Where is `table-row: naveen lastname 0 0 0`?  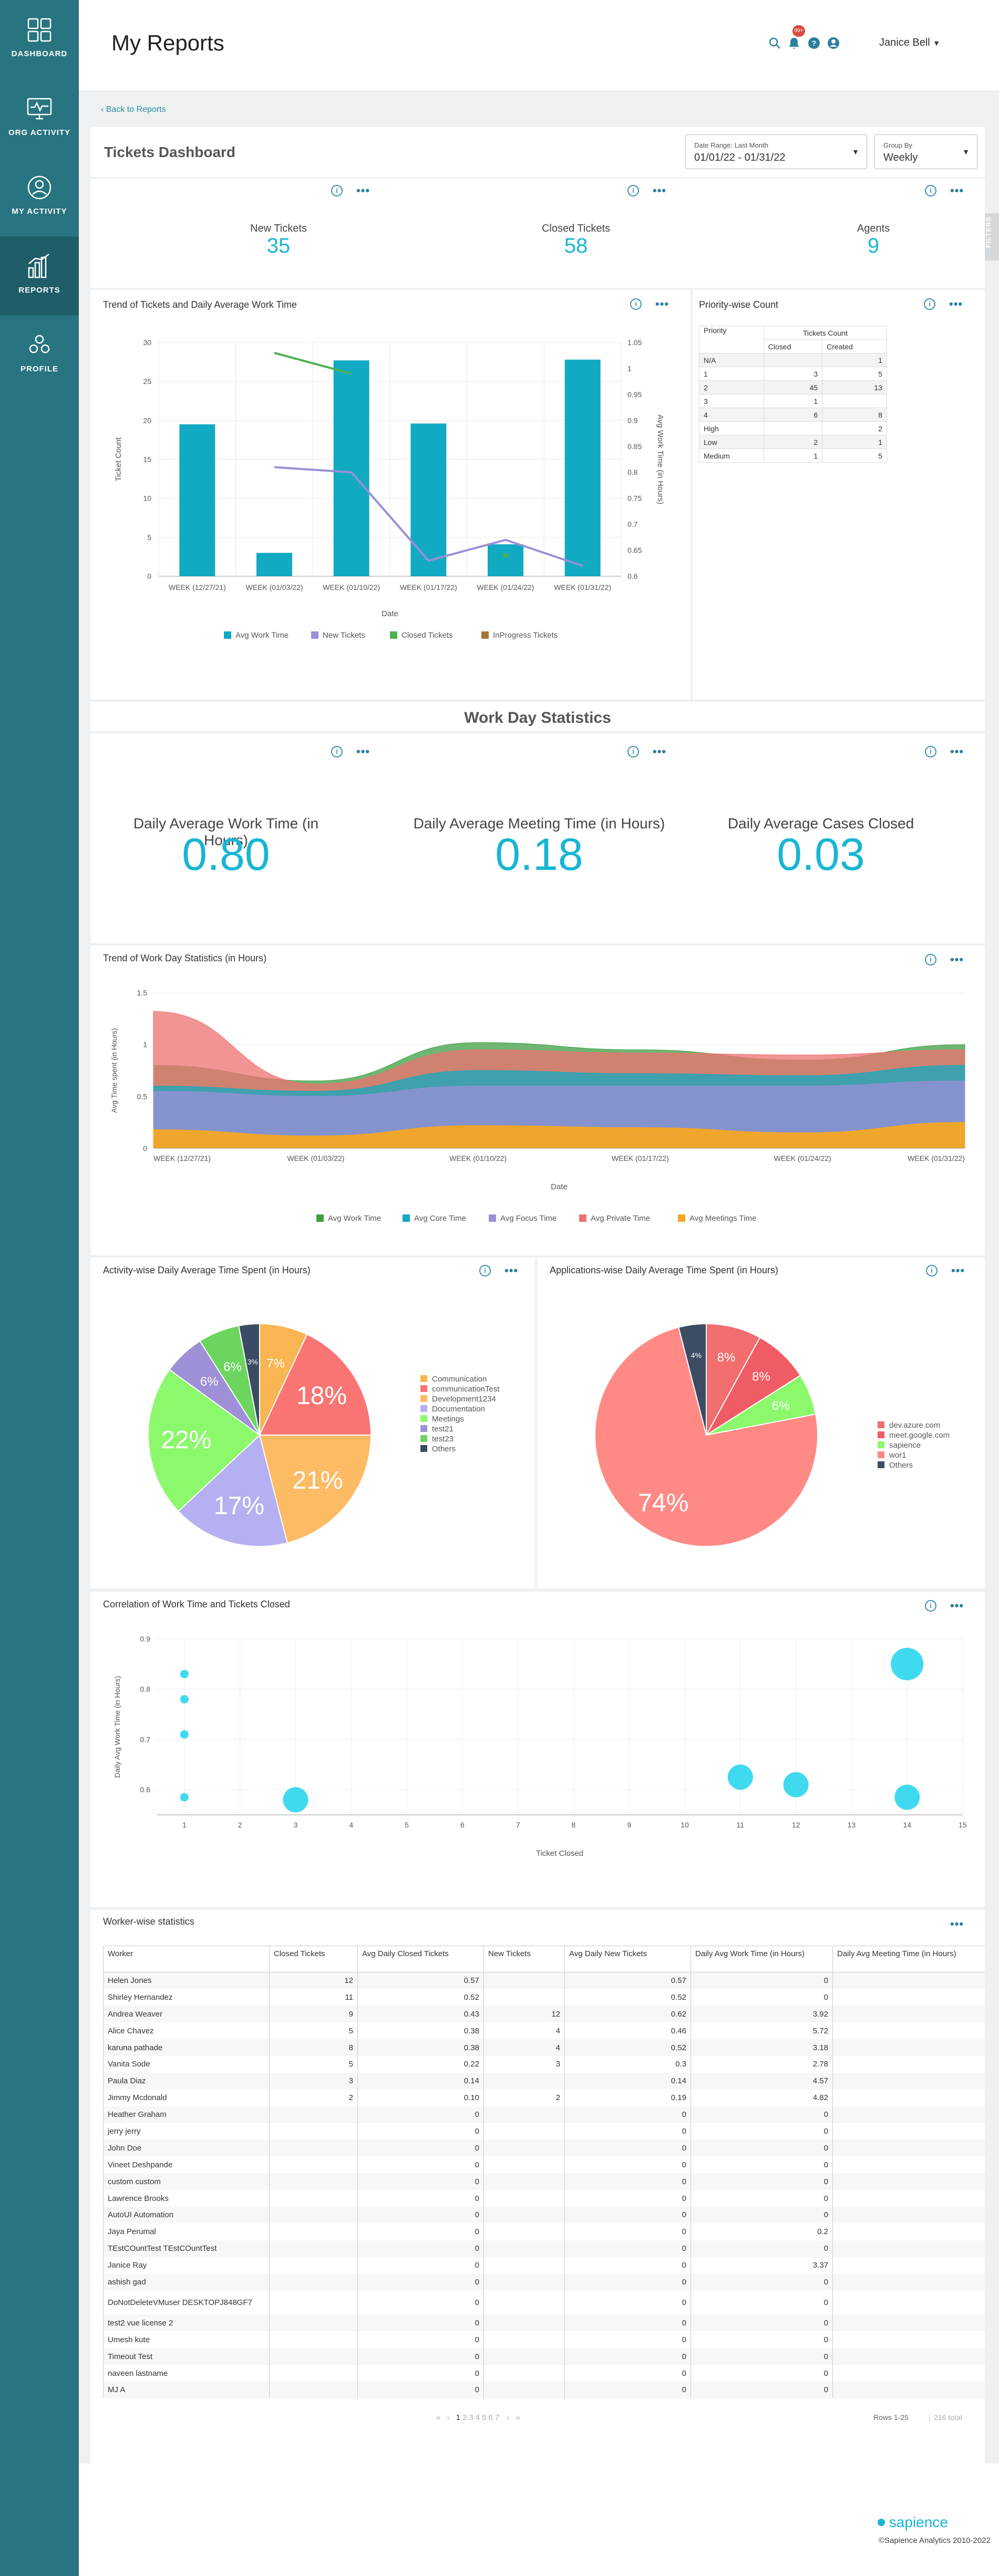 table-row: naveen lastname 0 0 0 is located at coordinates (544, 2373).